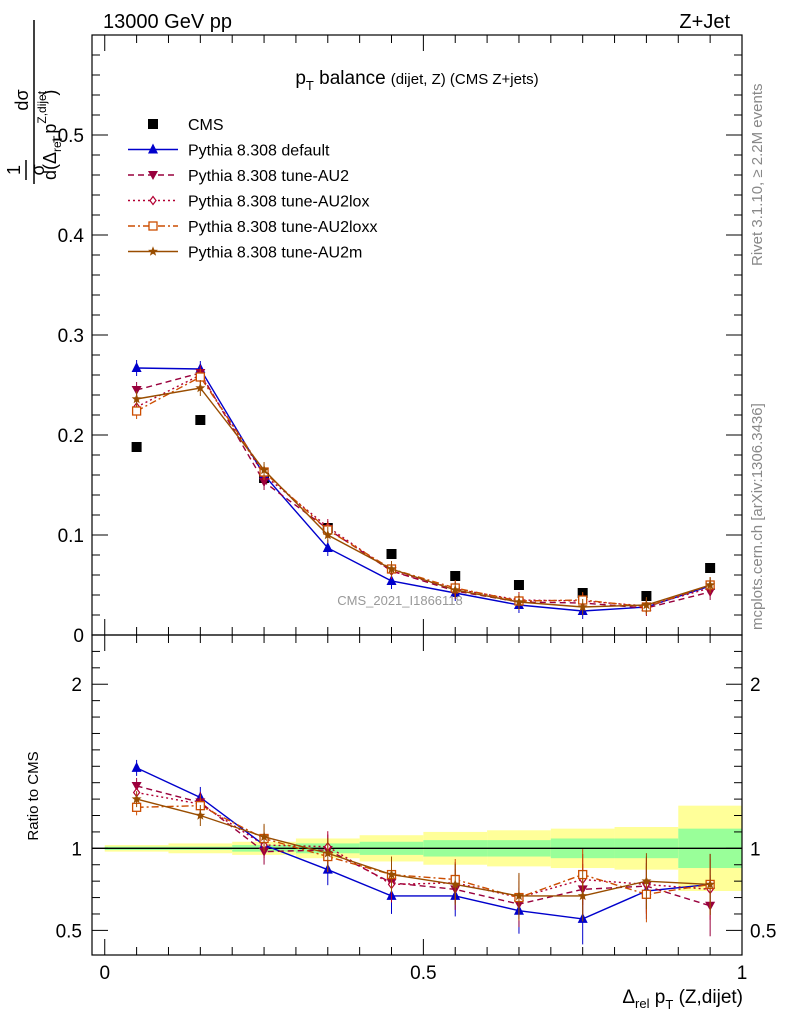 This screenshot has height=1024, width=786. Describe the element at coordinates (206, 125) in the screenshot. I see `legend-label: CMS` at that location.